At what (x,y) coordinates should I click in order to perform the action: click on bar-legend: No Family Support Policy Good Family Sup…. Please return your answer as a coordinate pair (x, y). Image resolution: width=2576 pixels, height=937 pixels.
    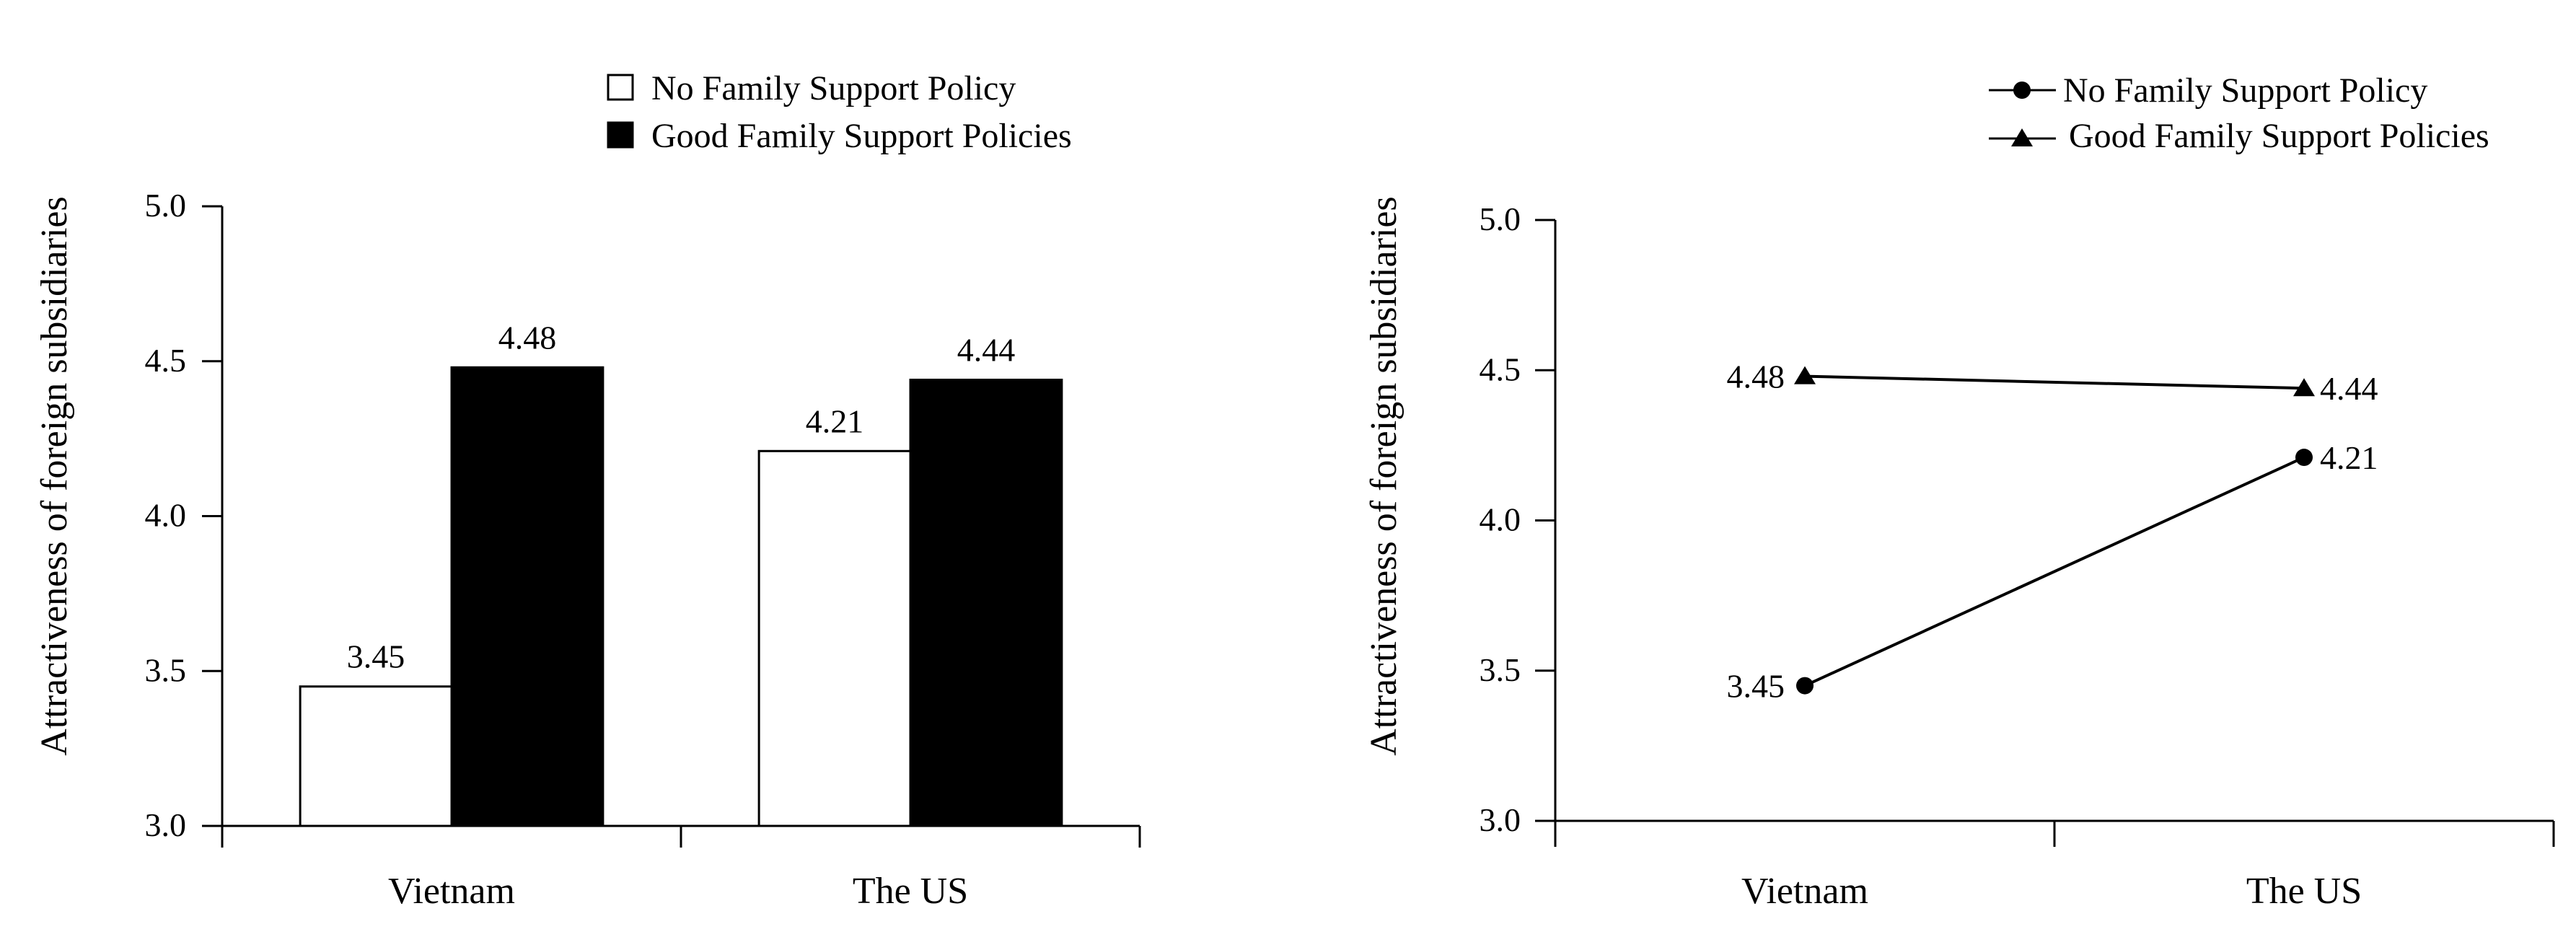
    Looking at the image, I should click on (839, 112).